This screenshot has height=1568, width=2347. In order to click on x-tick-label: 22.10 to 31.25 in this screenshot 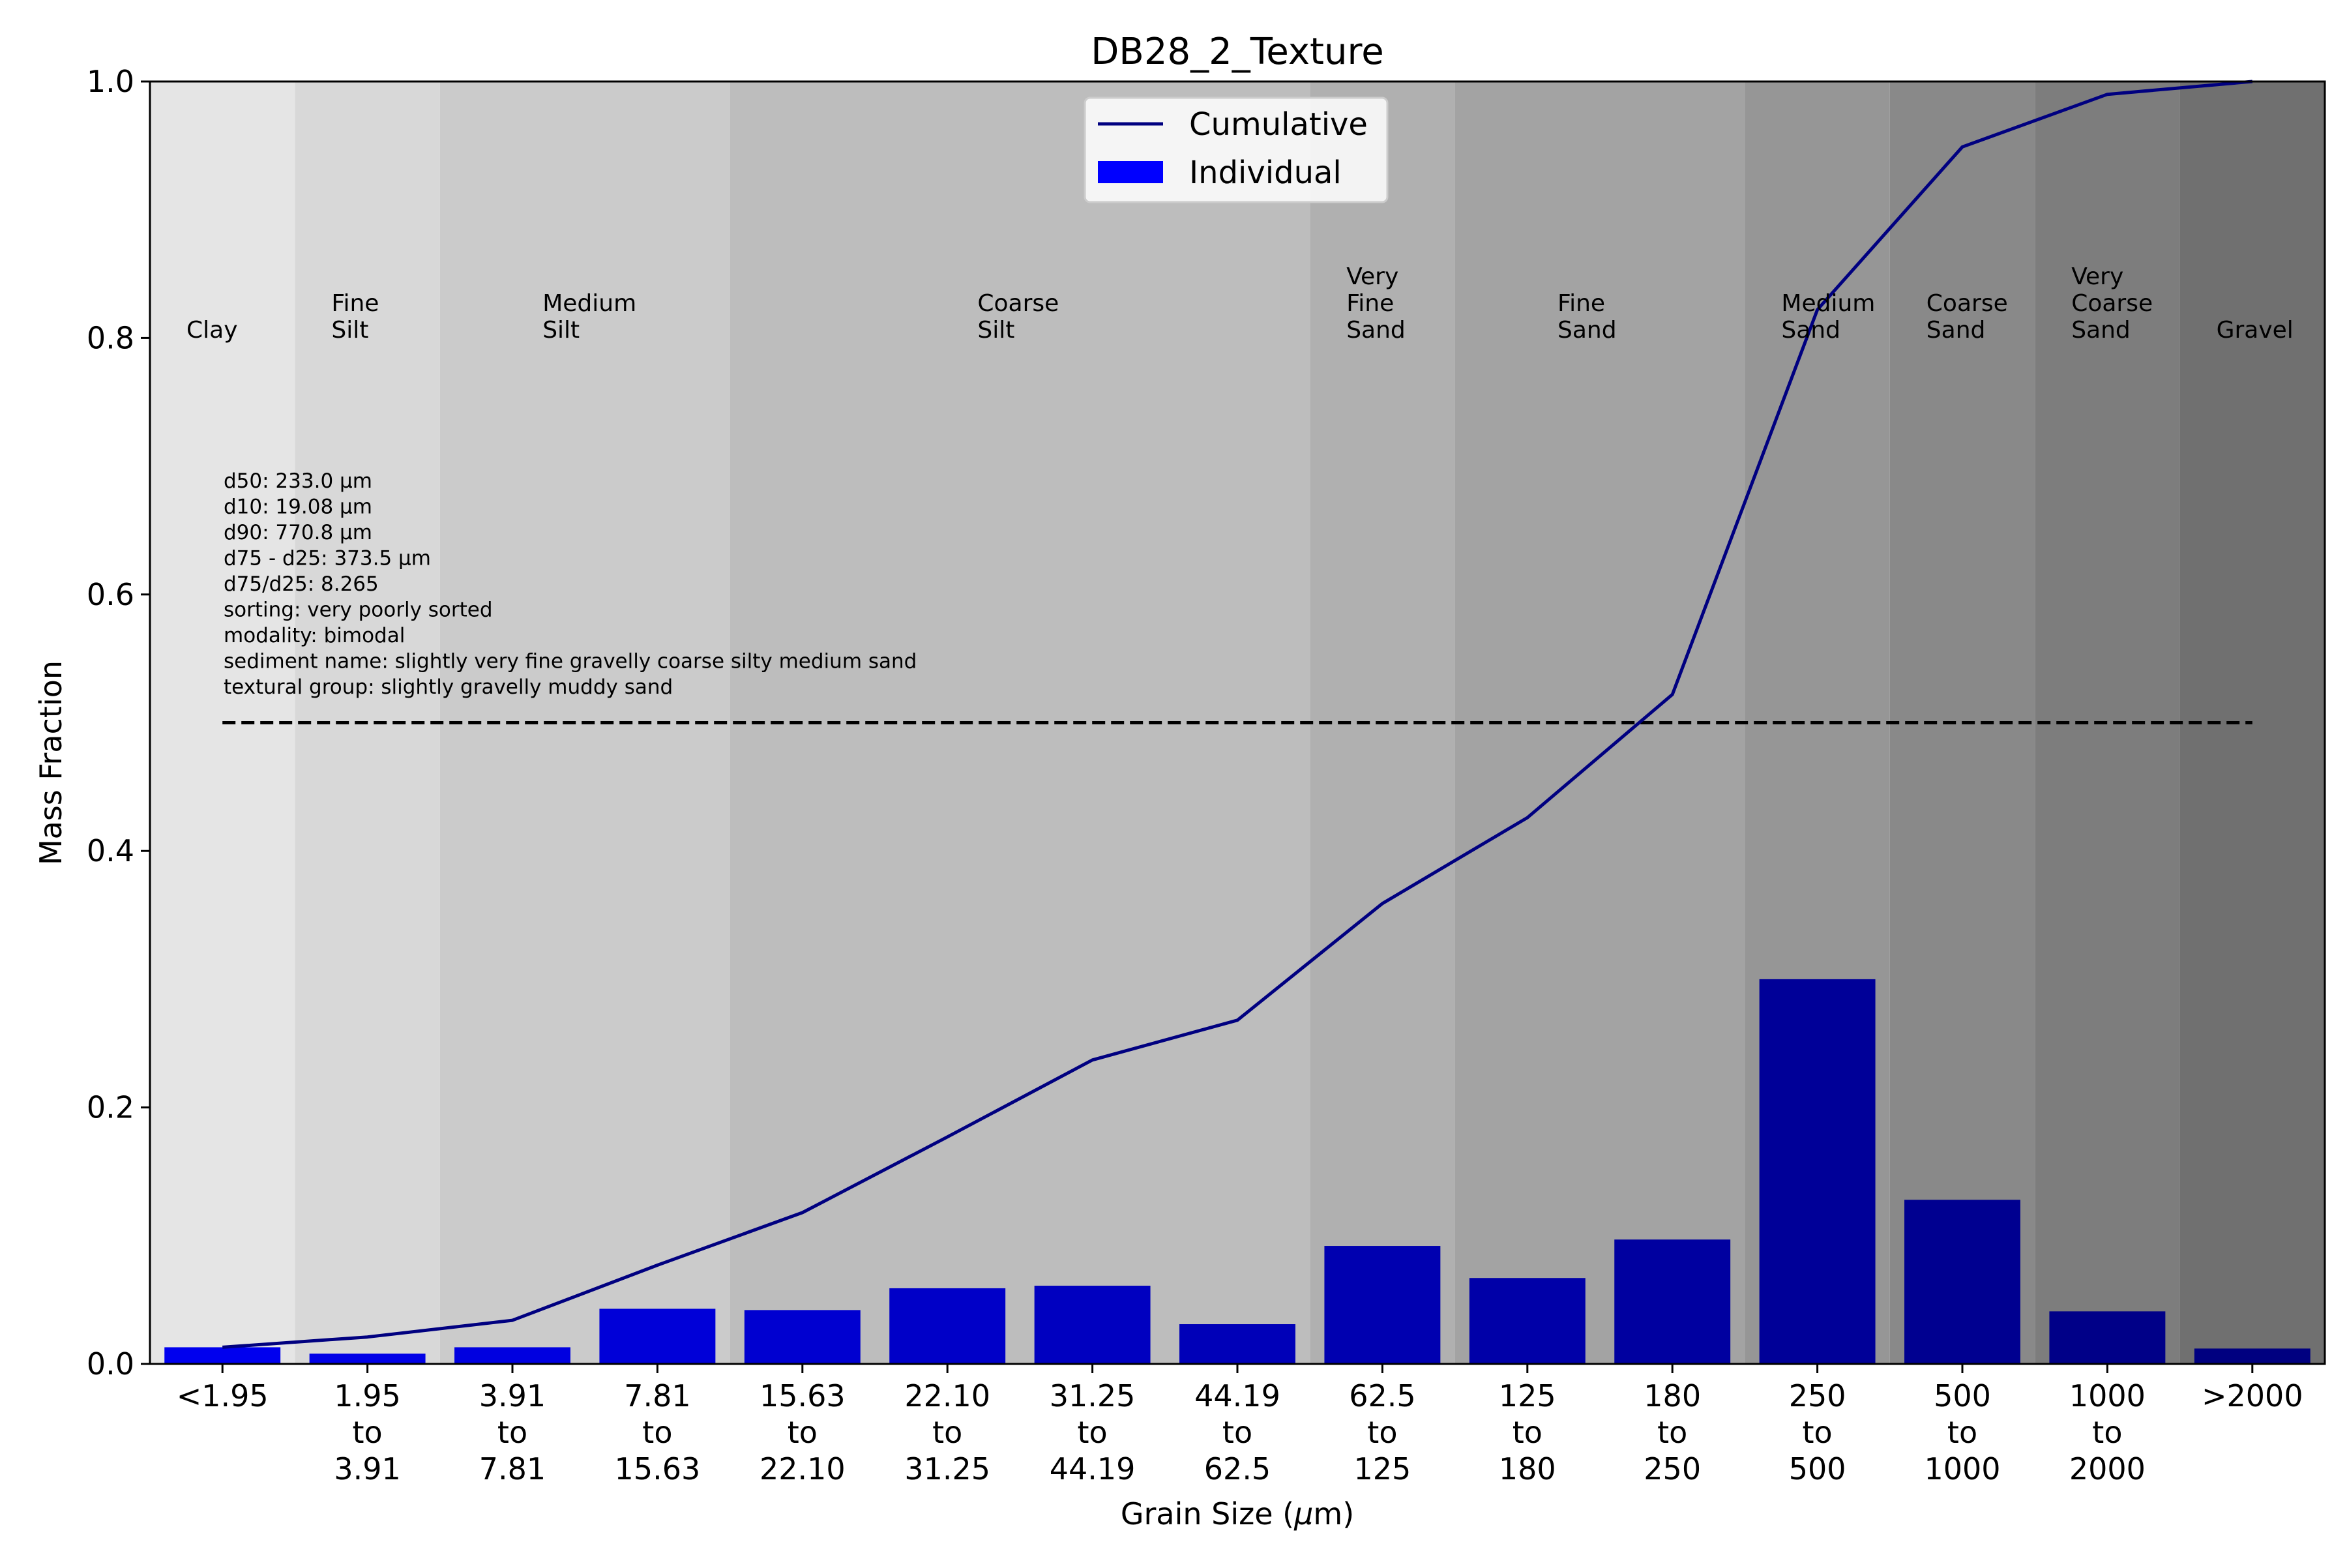, I will do `click(947, 1433)`.